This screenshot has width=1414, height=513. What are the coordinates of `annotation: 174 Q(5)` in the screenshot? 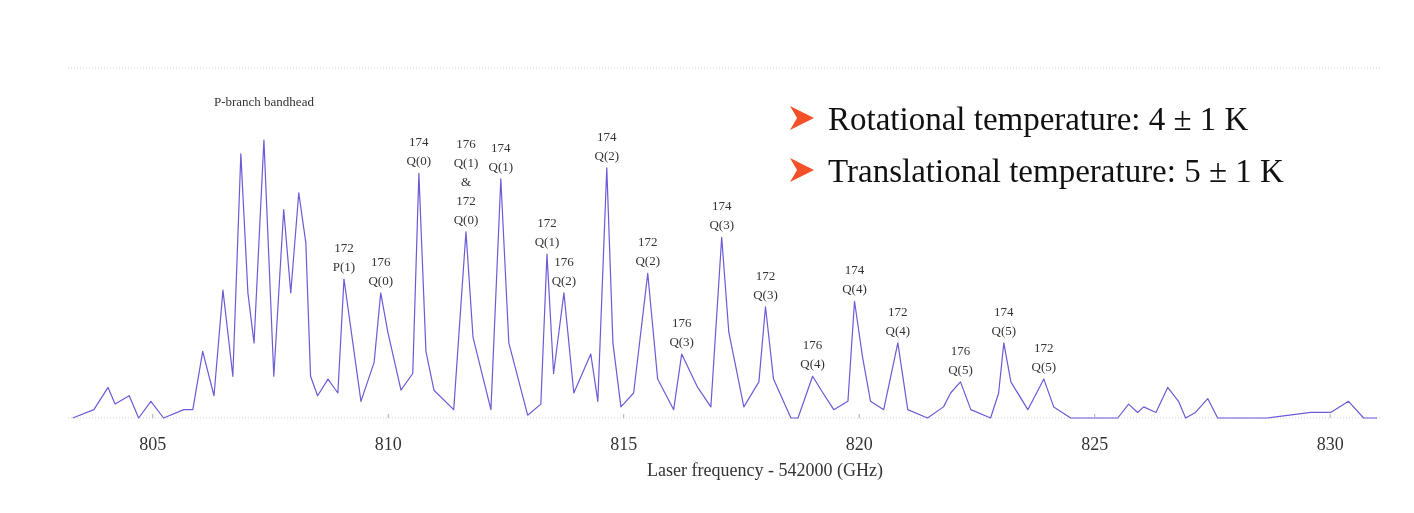 It's located at (1004, 320).